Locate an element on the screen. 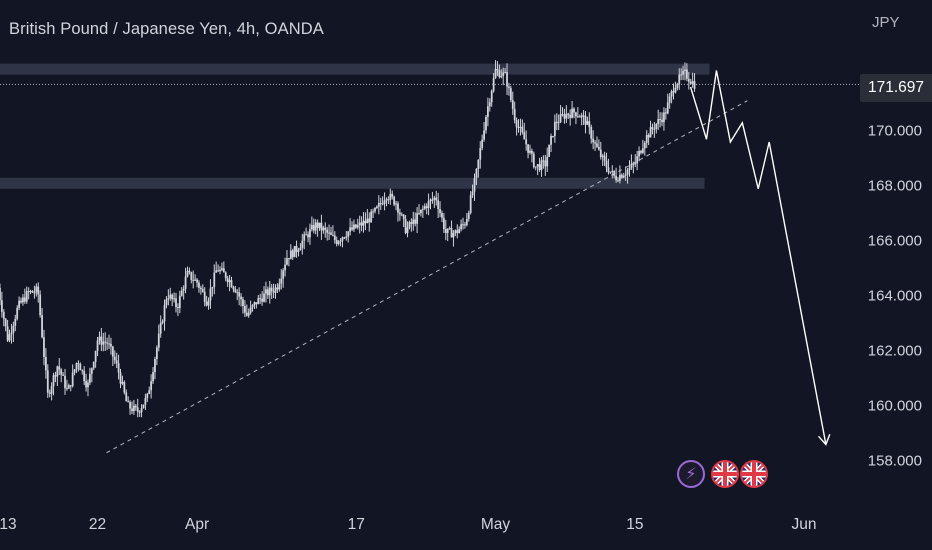 This screenshot has width=932, height=550. bolt-icon: ⚡ is located at coordinates (691, 474).